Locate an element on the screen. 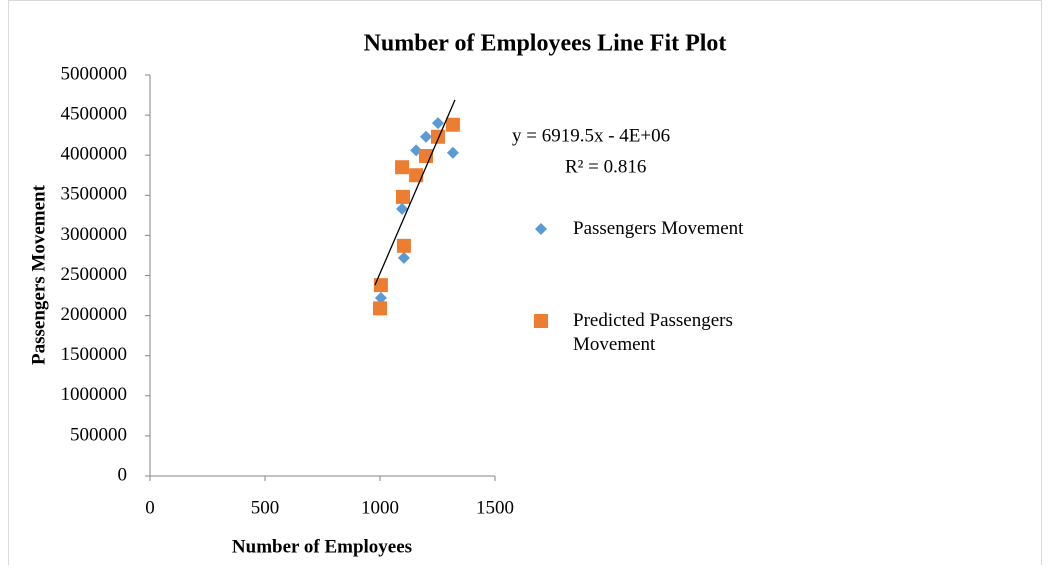 This screenshot has width=1051, height=570. y-tick-label: 2500000 is located at coordinates (94, 274).